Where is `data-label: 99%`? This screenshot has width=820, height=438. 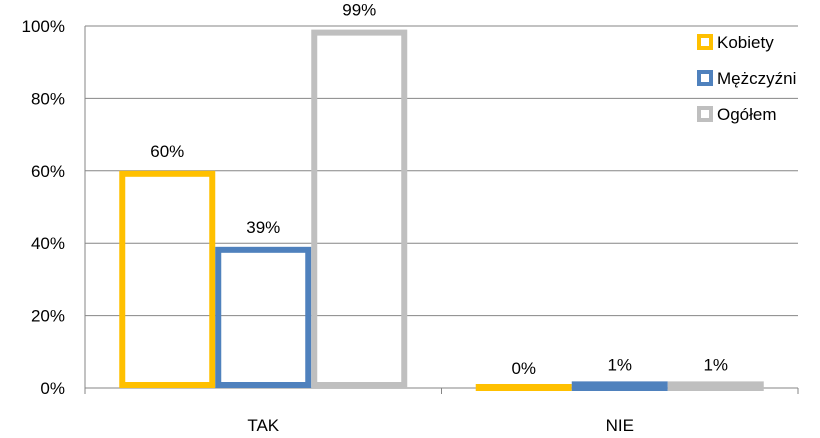
data-label: 99% is located at coordinates (359, 10).